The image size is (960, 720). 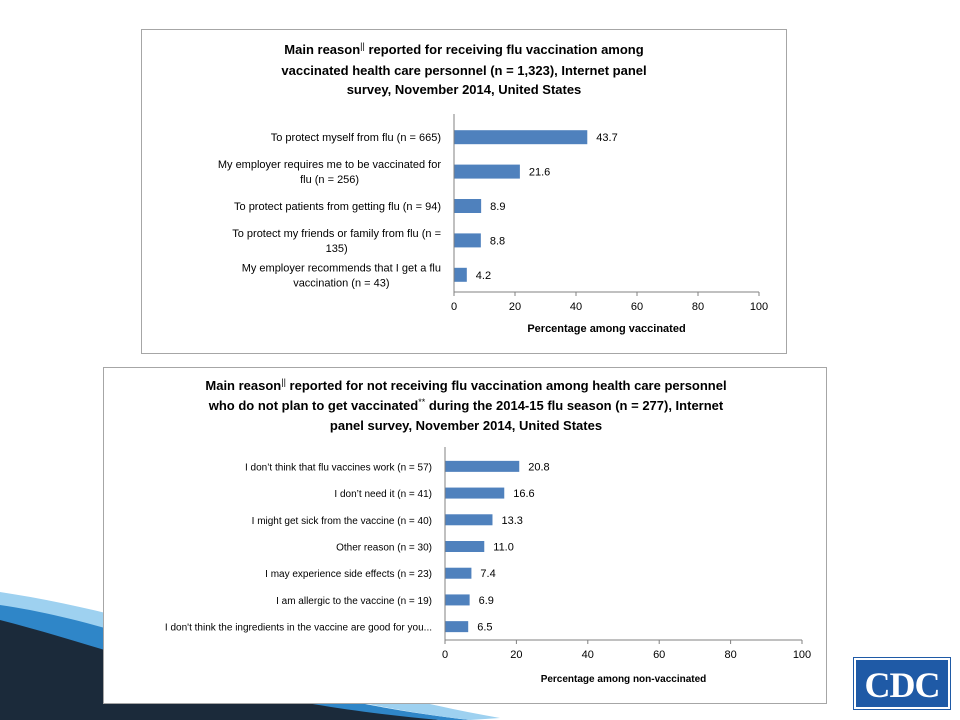 What do you see at coordinates (422, 402) in the screenshot?
I see `non-vaccinated-title-superscript: **` at bounding box center [422, 402].